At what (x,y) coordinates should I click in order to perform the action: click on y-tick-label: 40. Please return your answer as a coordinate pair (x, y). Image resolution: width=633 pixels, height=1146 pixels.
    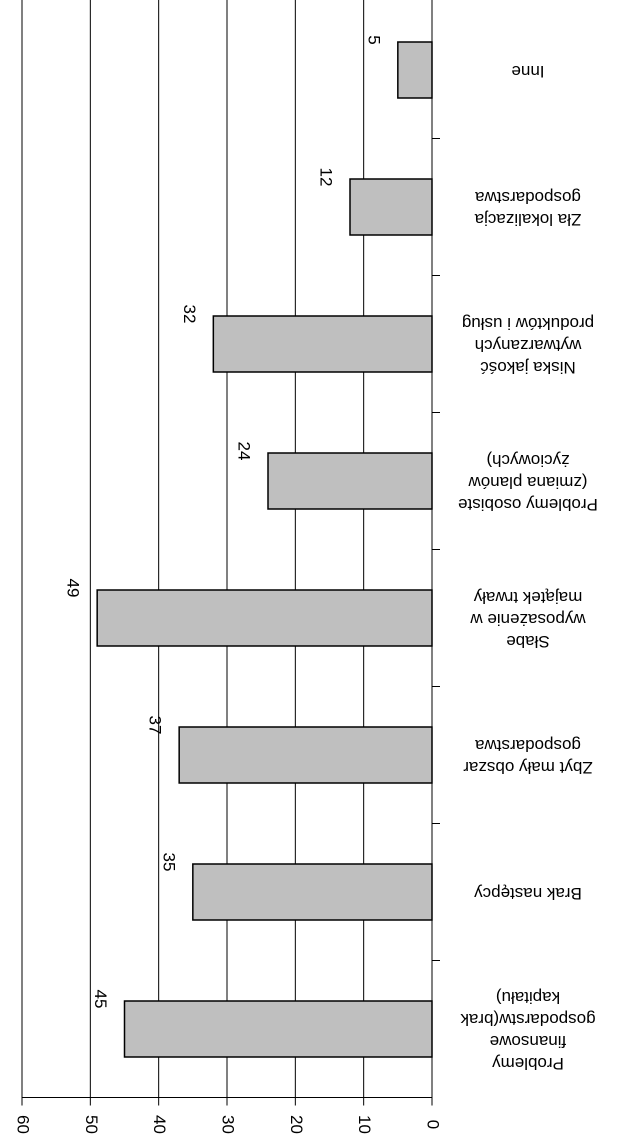
    Looking at the image, I should click on (159, 1124).